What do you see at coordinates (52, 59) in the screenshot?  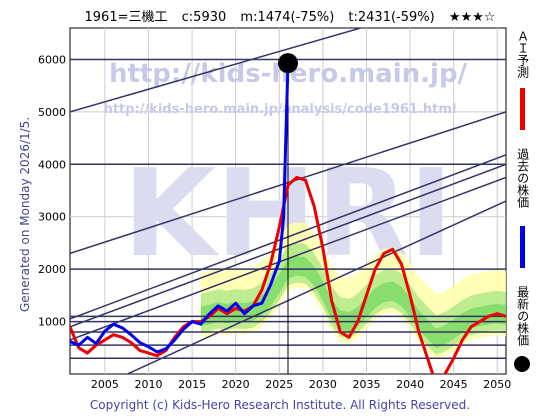 I see `y-tick-label: 6000` at bounding box center [52, 59].